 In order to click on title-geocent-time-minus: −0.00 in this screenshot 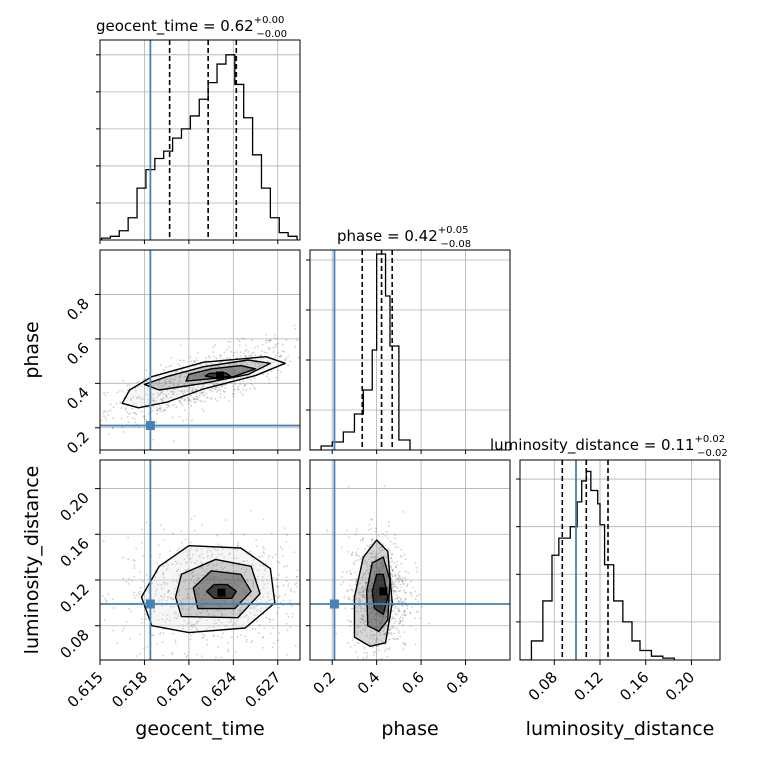, I will do `click(271, 34)`.